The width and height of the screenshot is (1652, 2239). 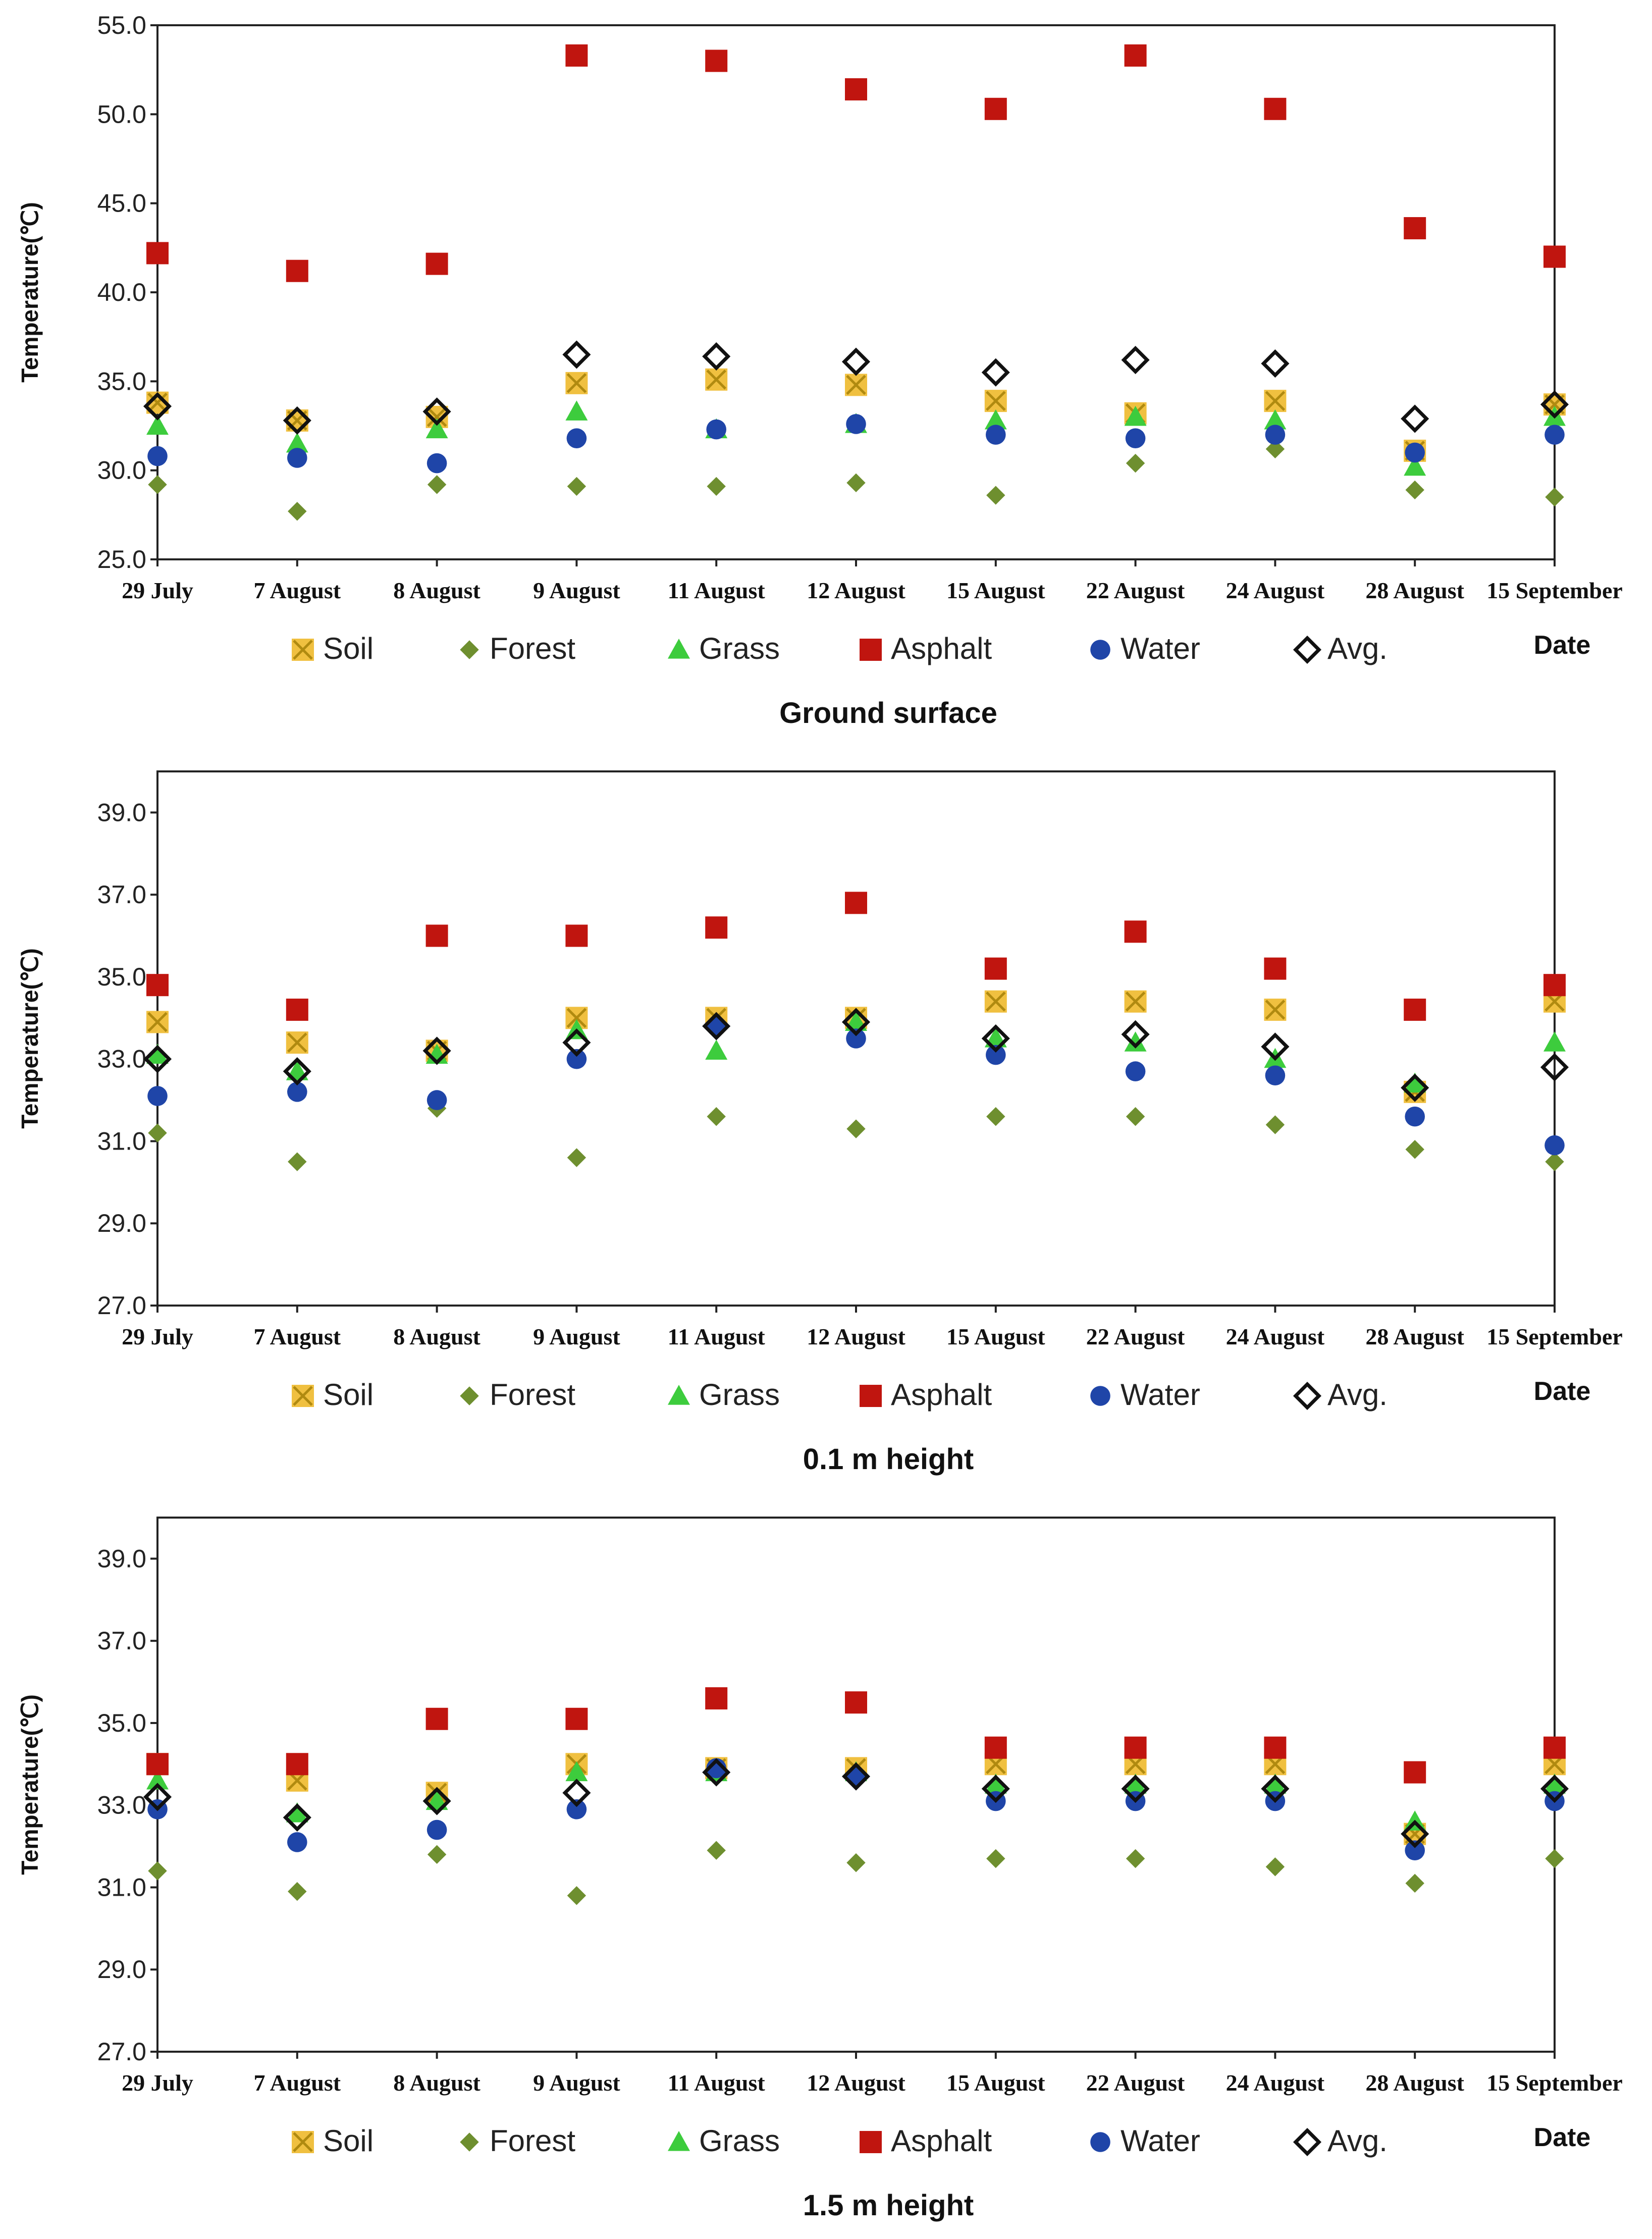 What do you see at coordinates (122, 470) in the screenshot?
I see `y-tick-label: 30.0` at bounding box center [122, 470].